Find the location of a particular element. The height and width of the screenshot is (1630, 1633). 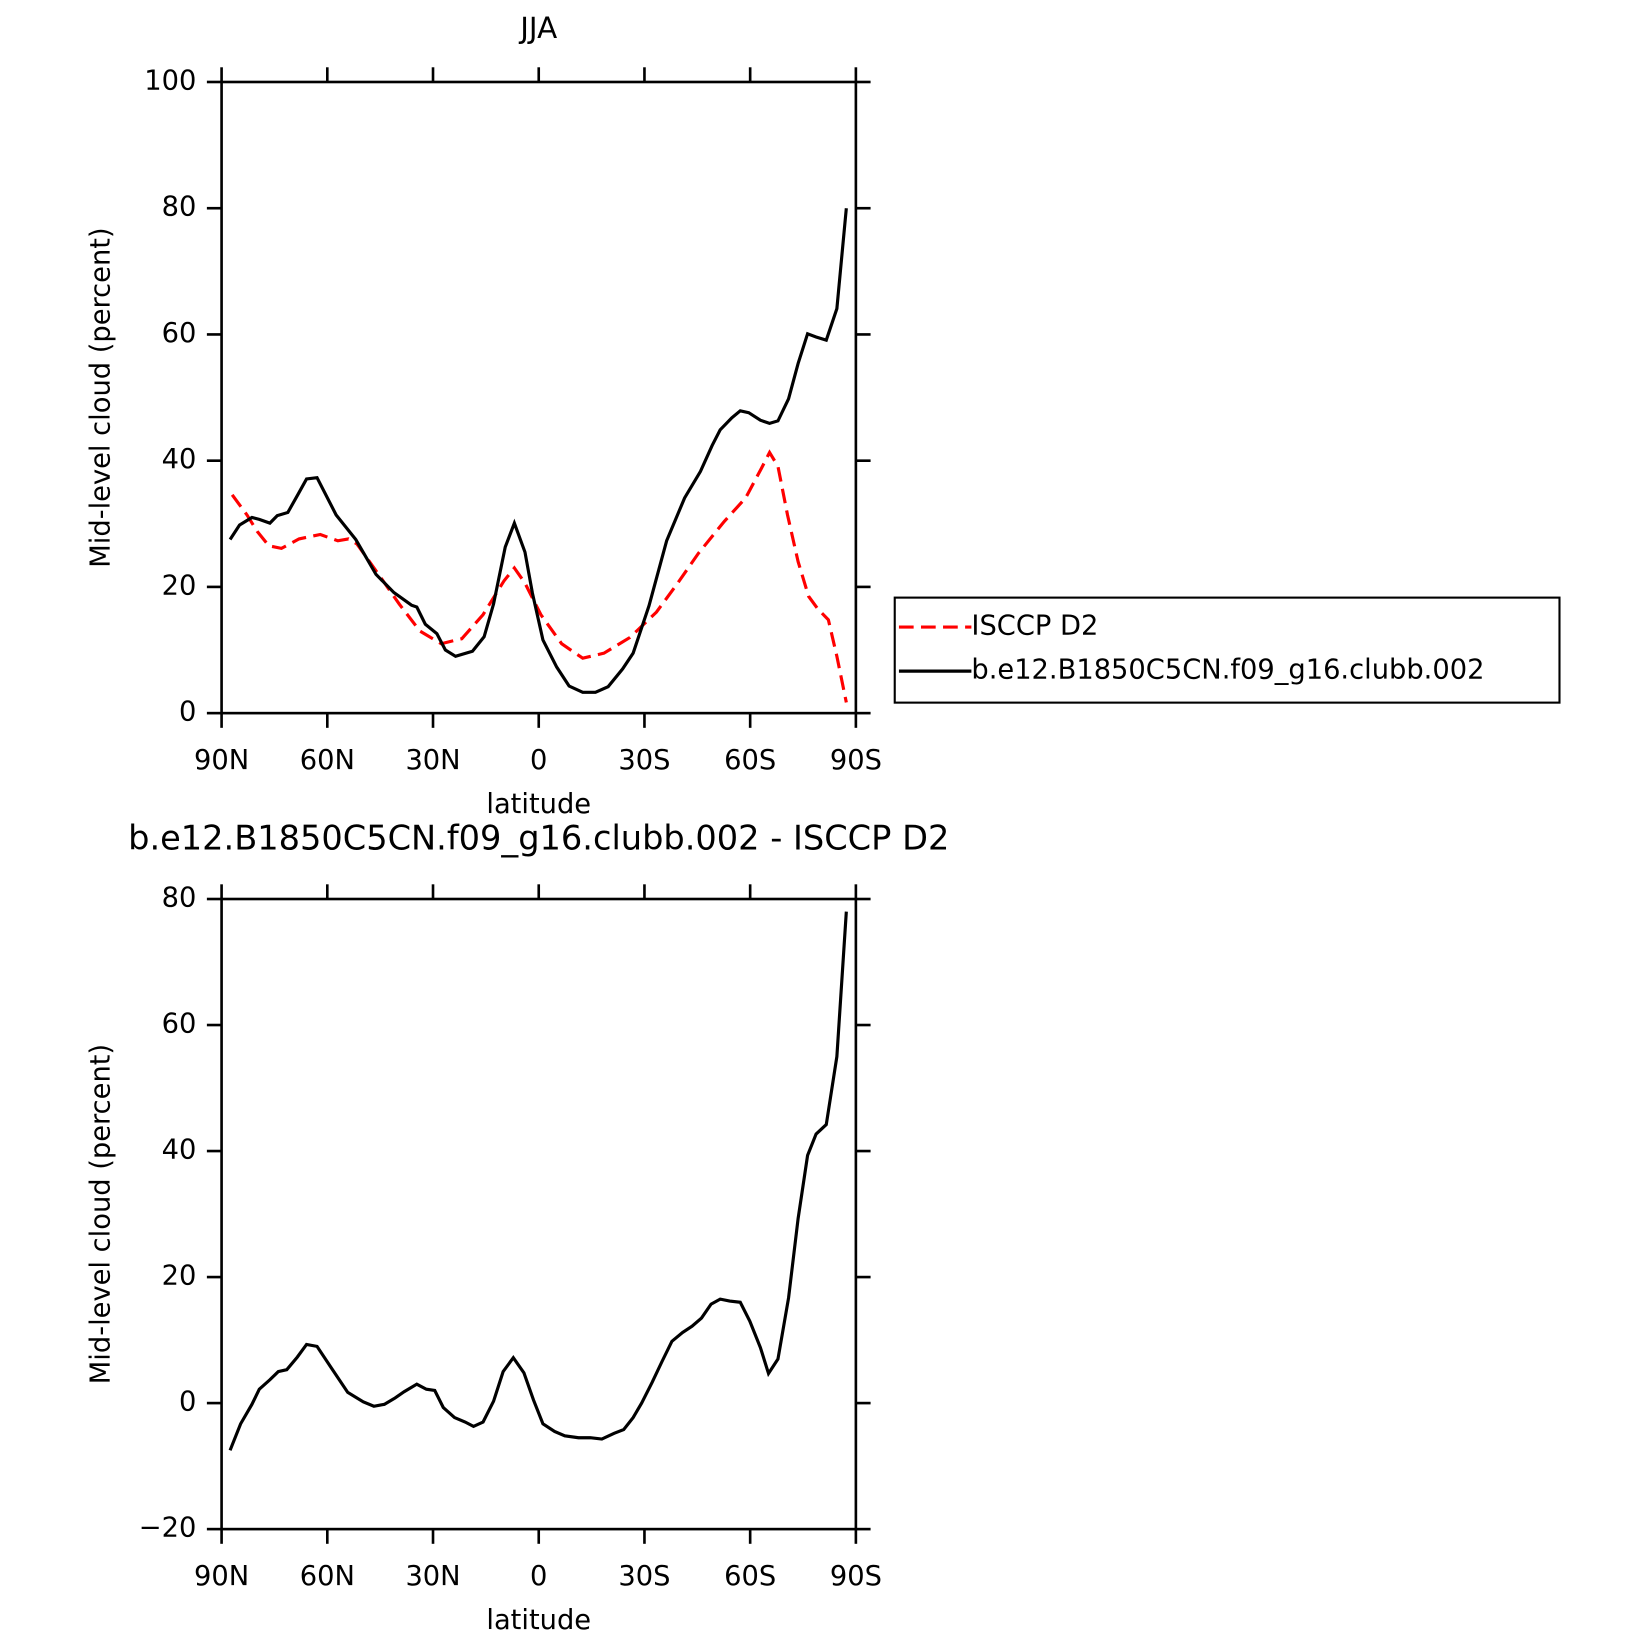

legend-box is located at coordinates (1227, 650).